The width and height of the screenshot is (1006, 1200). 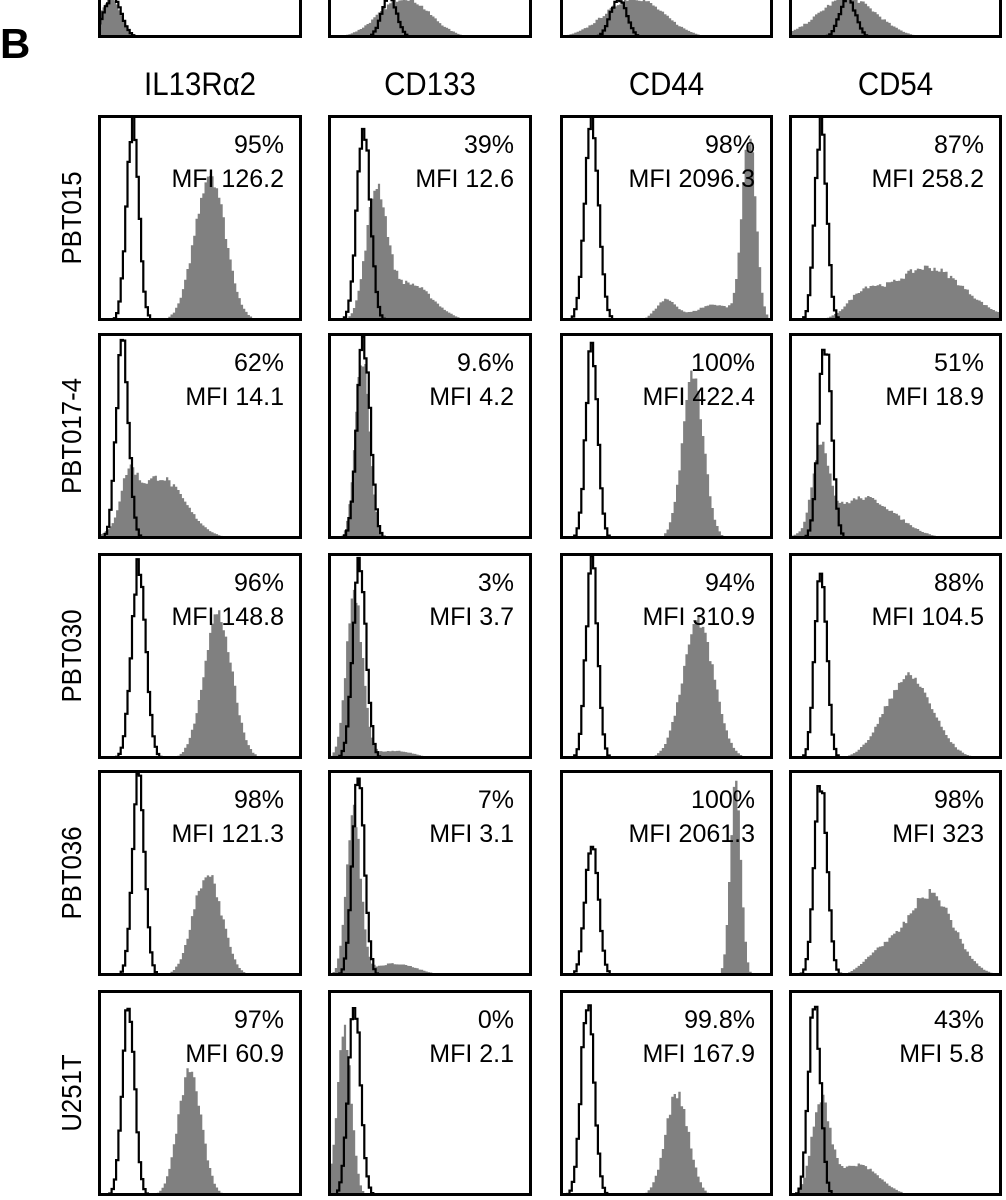 I want to click on percent-positive: 88%, so click(x=959, y=583).